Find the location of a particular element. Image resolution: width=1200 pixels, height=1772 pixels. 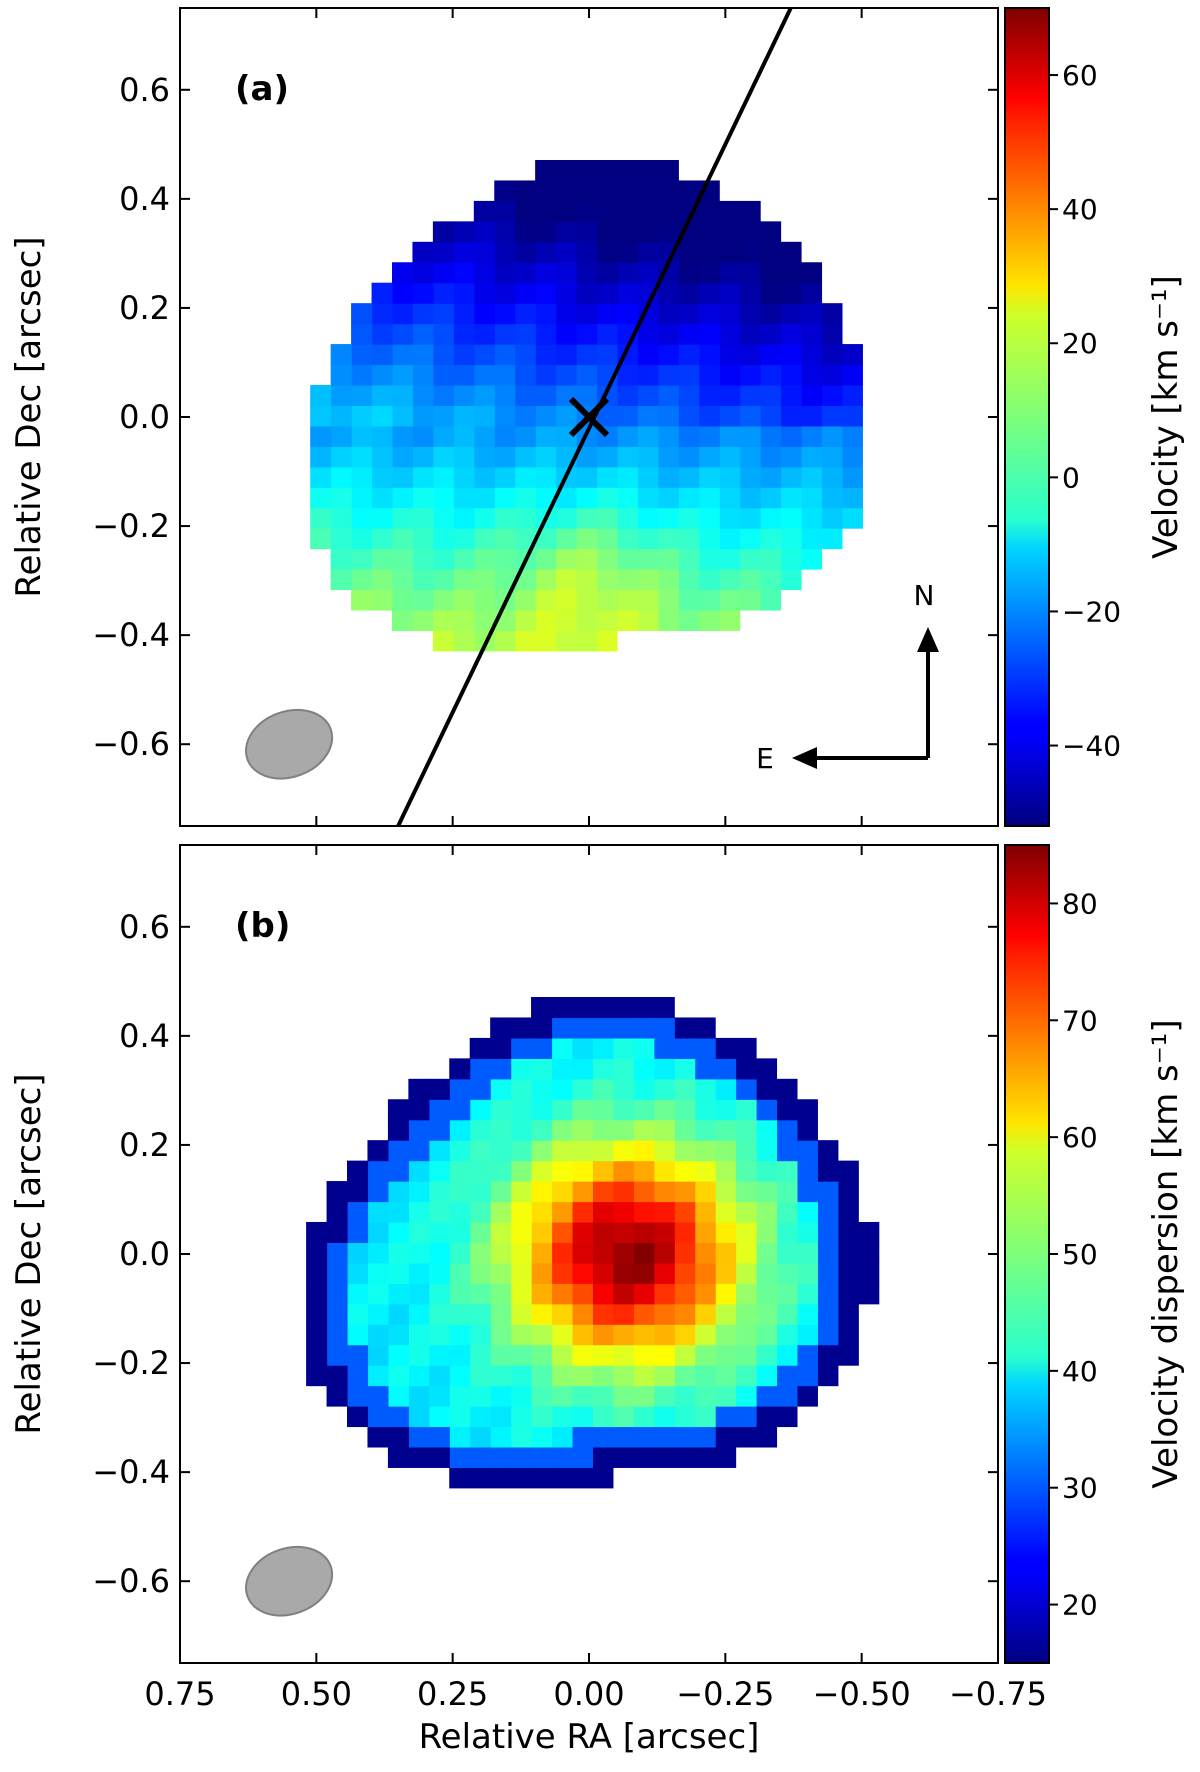

y-axis-label: Relative Dec [arcsec] is located at coordinates (29, 416).